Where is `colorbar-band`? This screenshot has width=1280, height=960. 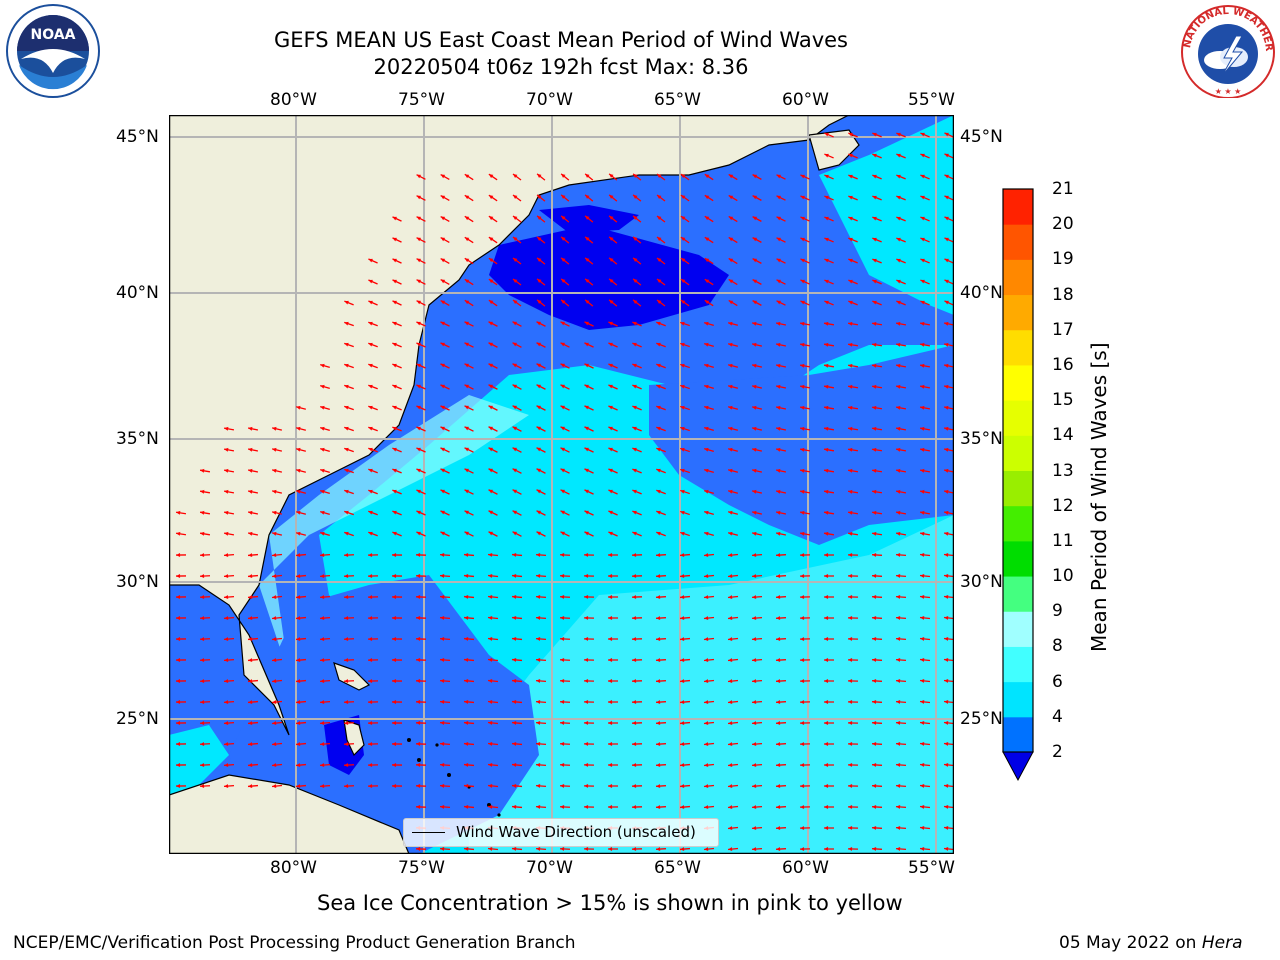
colorbar-band is located at coordinates (1018, 629).